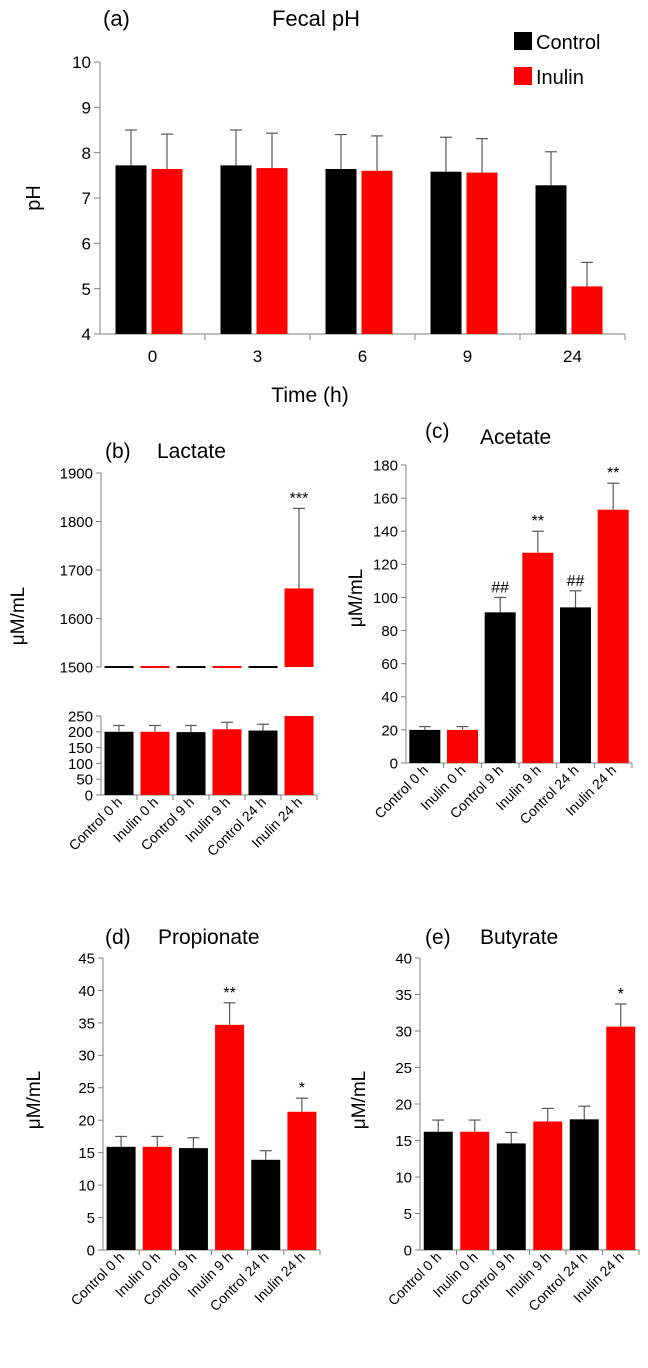 The height and width of the screenshot is (1368, 648). What do you see at coordinates (385, 598) in the screenshot?
I see `panel-c-ytick-label: 100` at bounding box center [385, 598].